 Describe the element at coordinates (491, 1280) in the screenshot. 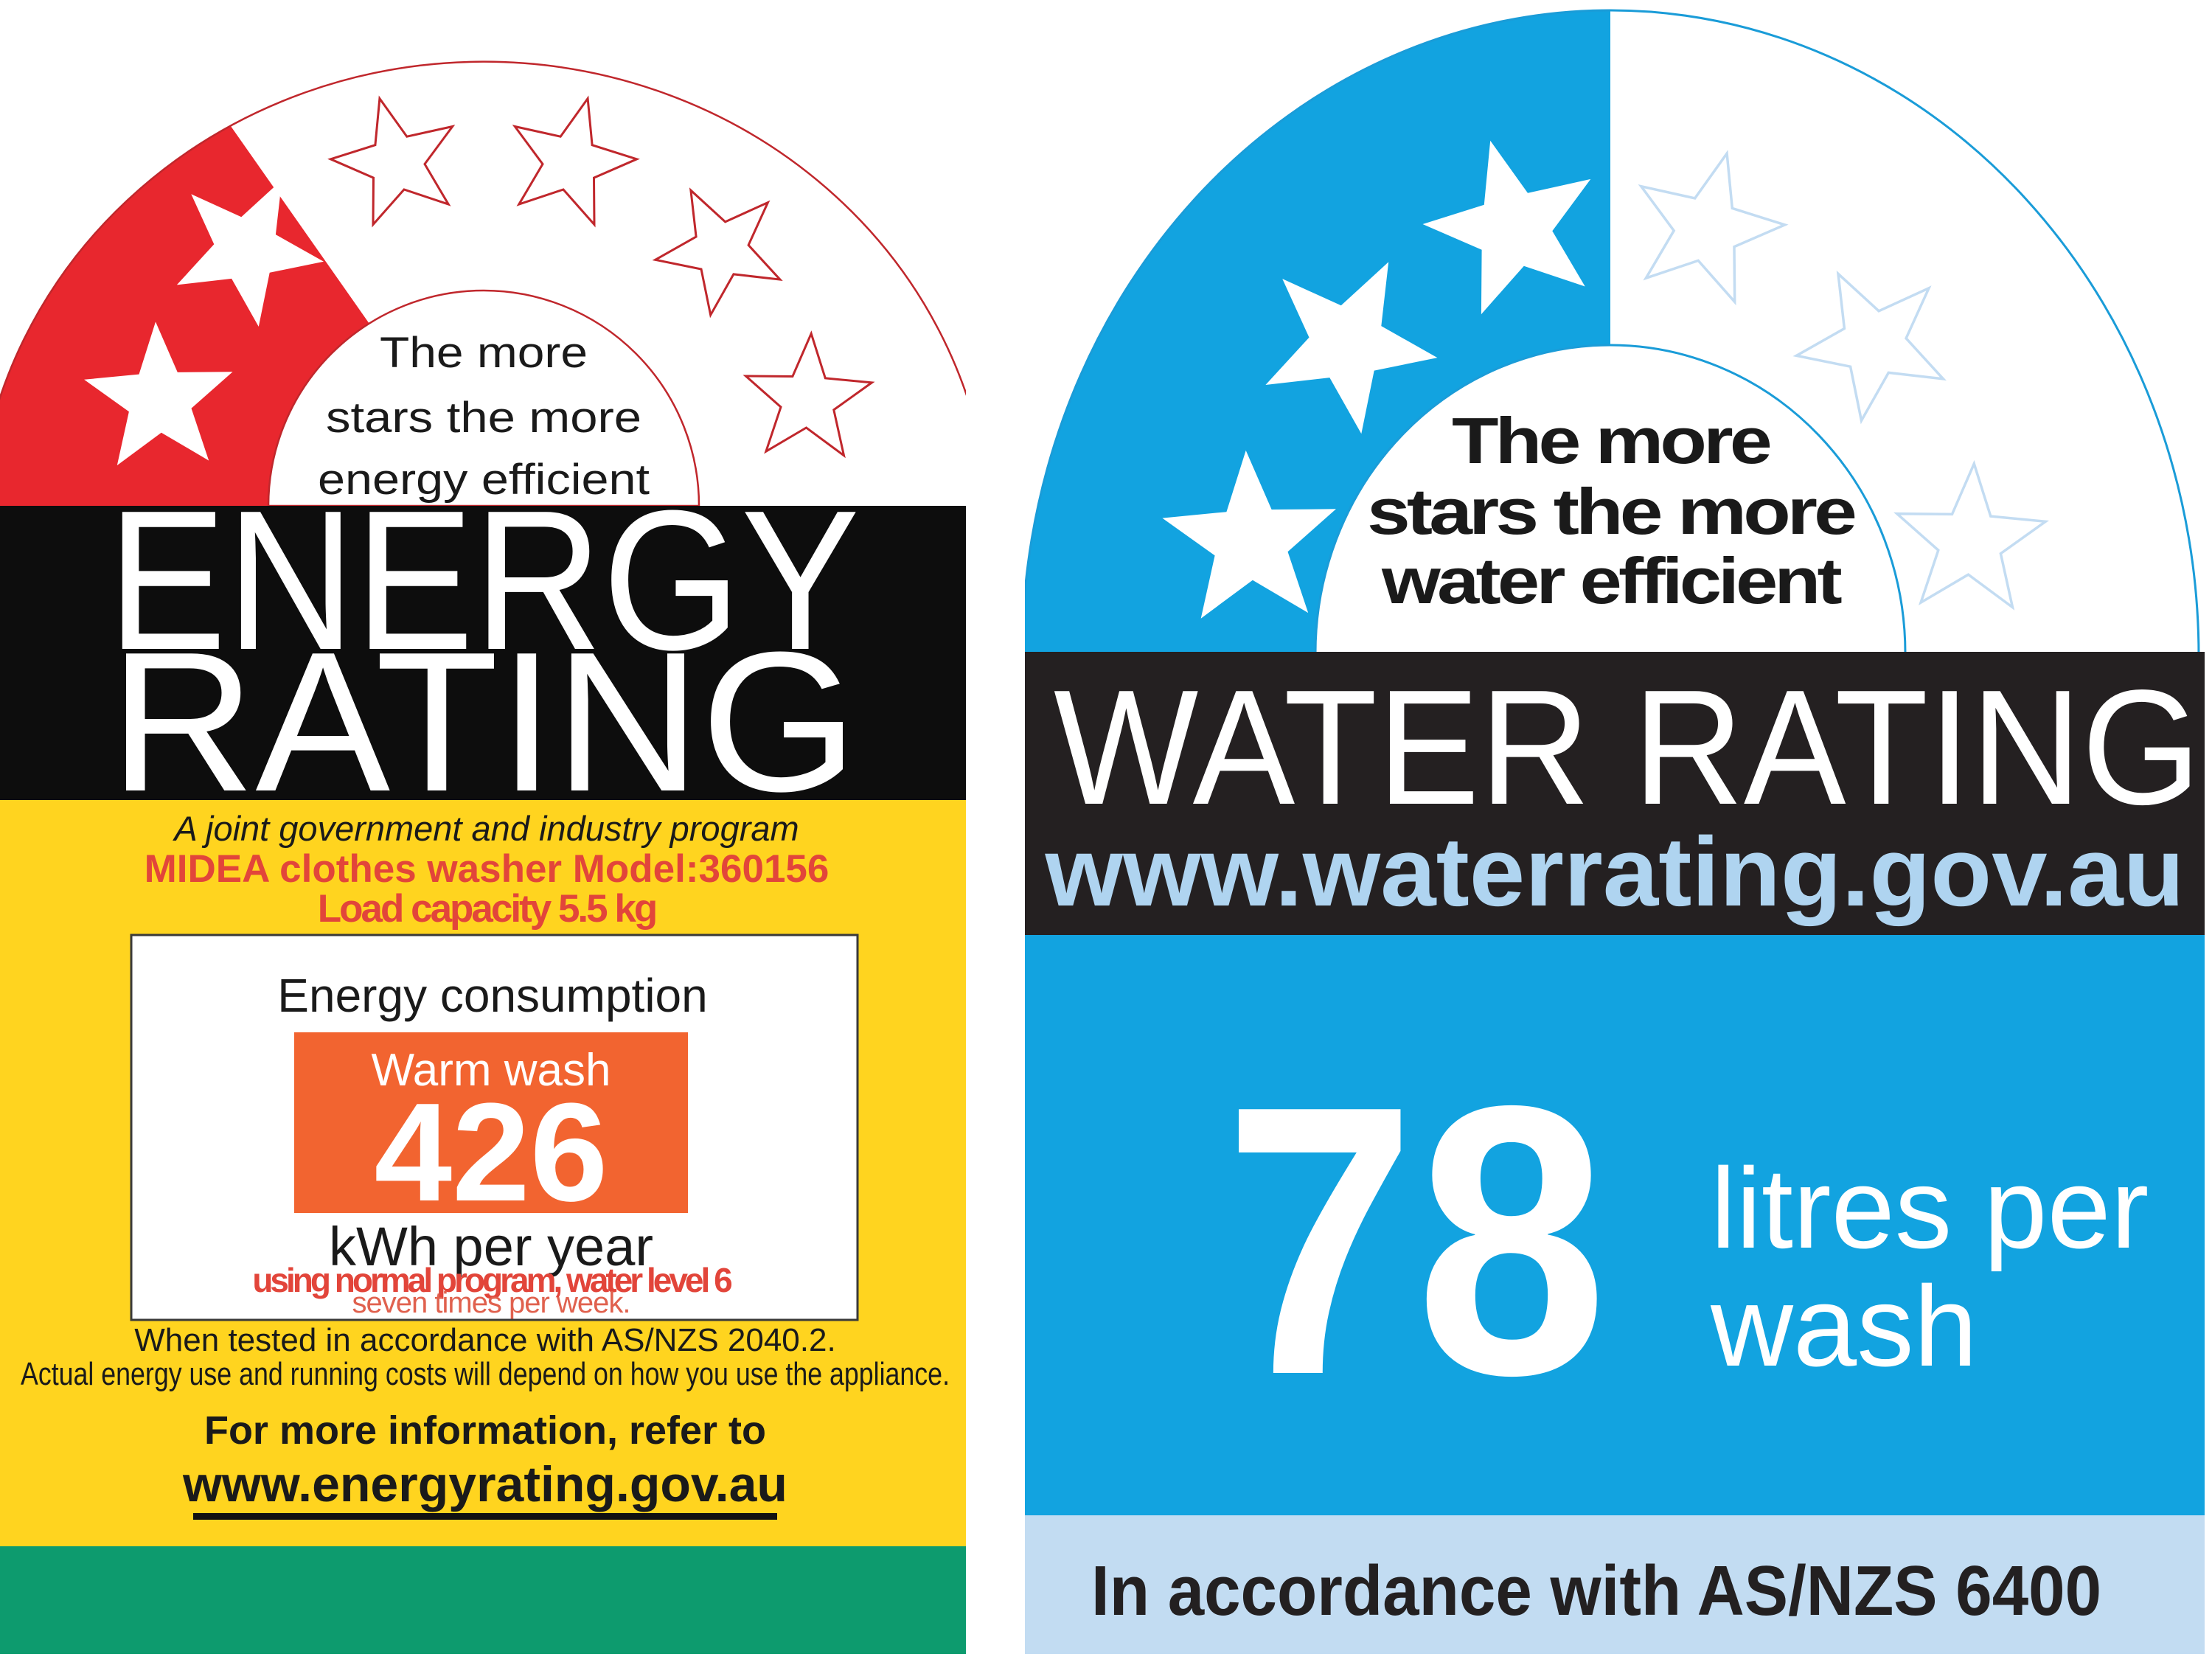

I see `energy-usage-note1: using normal program, water level 6` at that location.